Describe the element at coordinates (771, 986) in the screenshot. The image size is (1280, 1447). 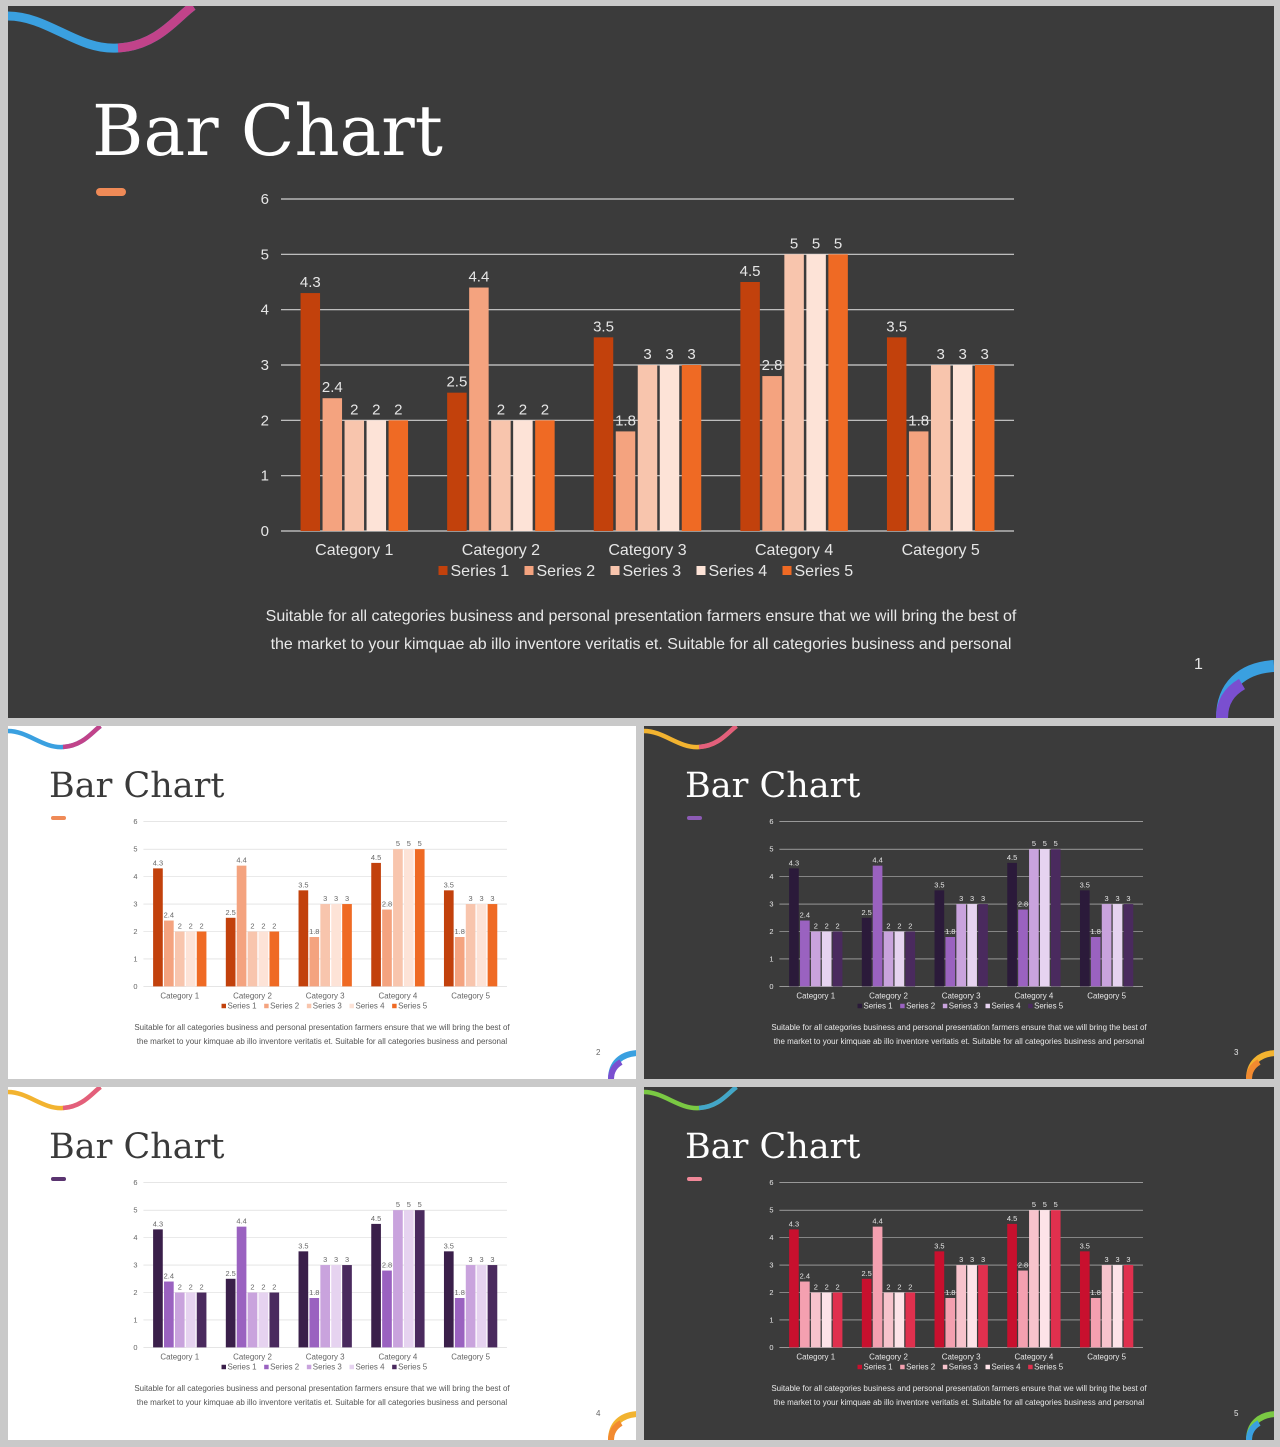
I see `y-tick-label: 0` at that location.